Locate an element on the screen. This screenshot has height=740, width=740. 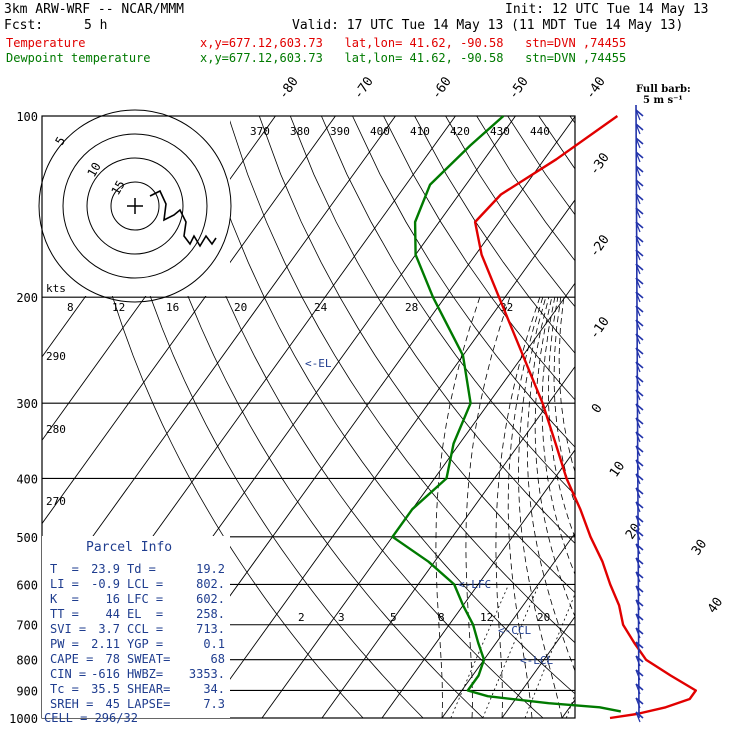
theta-label: 270 is located at coordinates (56, 501).